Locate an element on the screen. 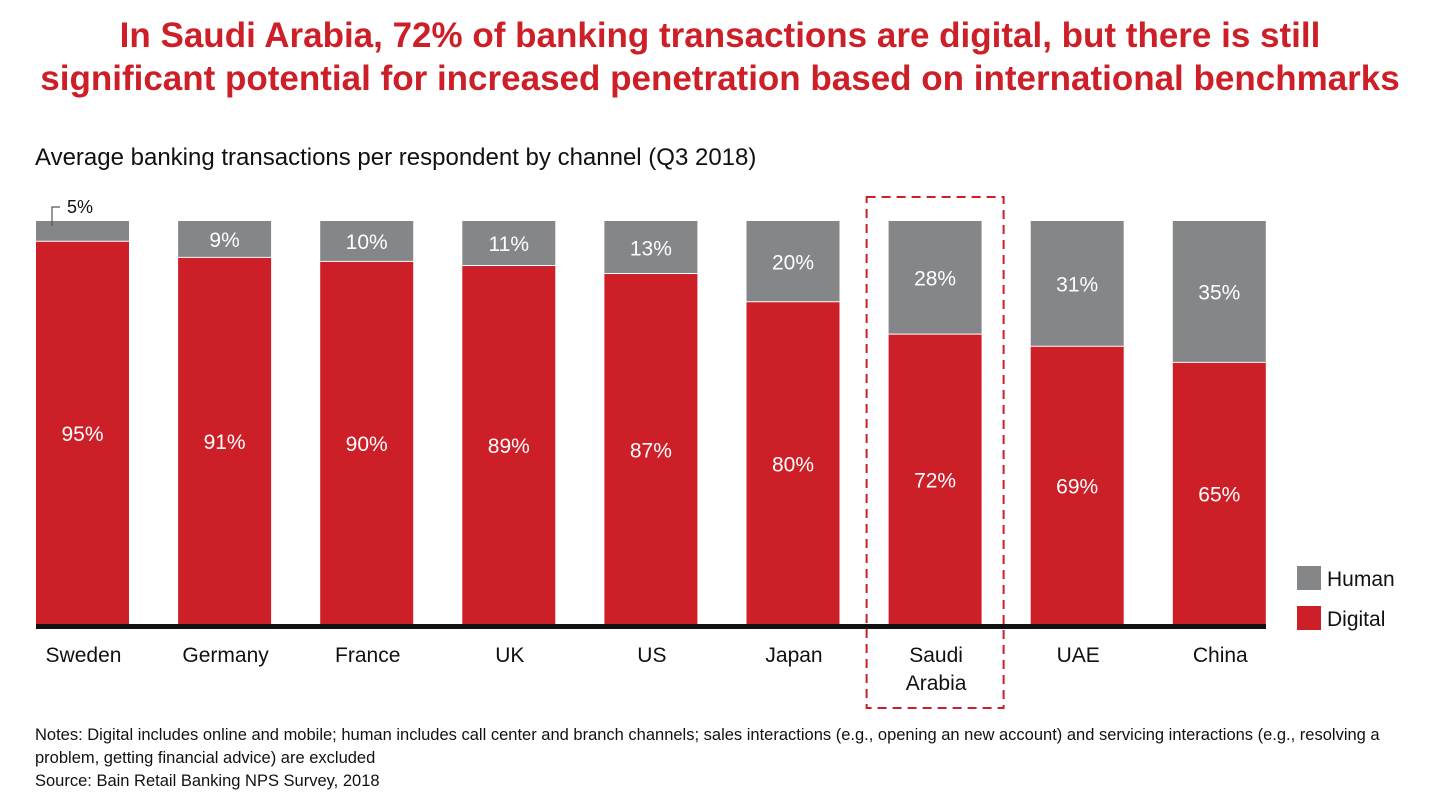 The width and height of the screenshot is (1440, 810). highlight-box-saudi-arabia is located at coordinates (935, 452).